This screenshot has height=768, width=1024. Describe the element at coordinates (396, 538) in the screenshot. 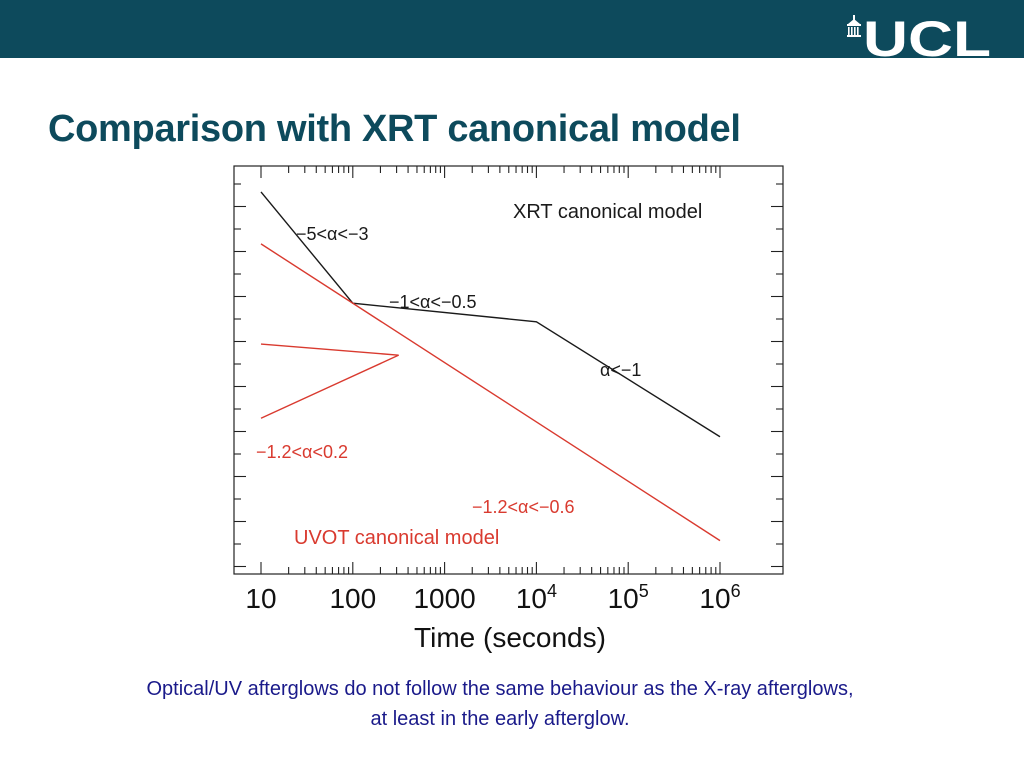

I see `annotation-uvot-model: UVOT canonical model` at that location.